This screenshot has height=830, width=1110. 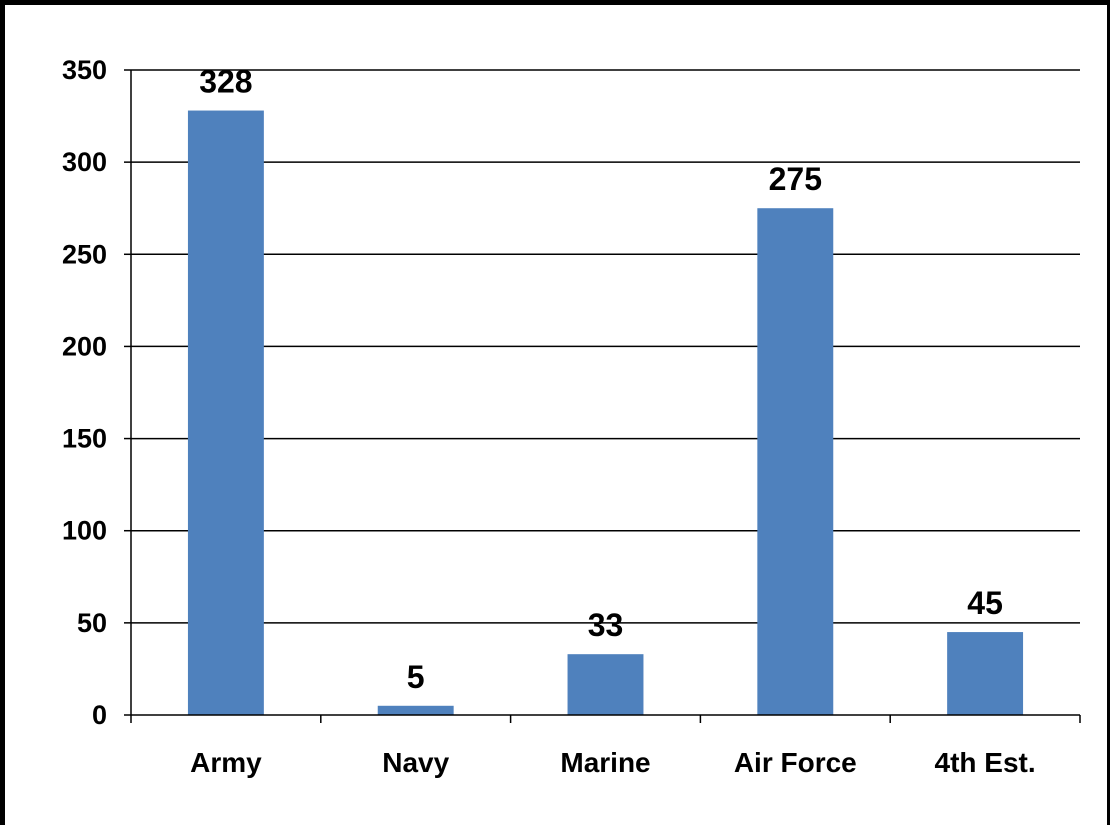 I want to click on y-tick-label-250: 250, so click(x=84, y=254).